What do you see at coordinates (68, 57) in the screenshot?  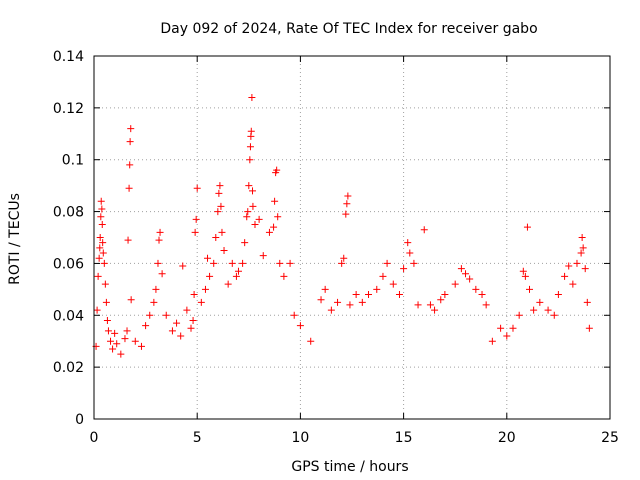 I see `y-tick-label: 0.14` at bounding box center [68, 57].